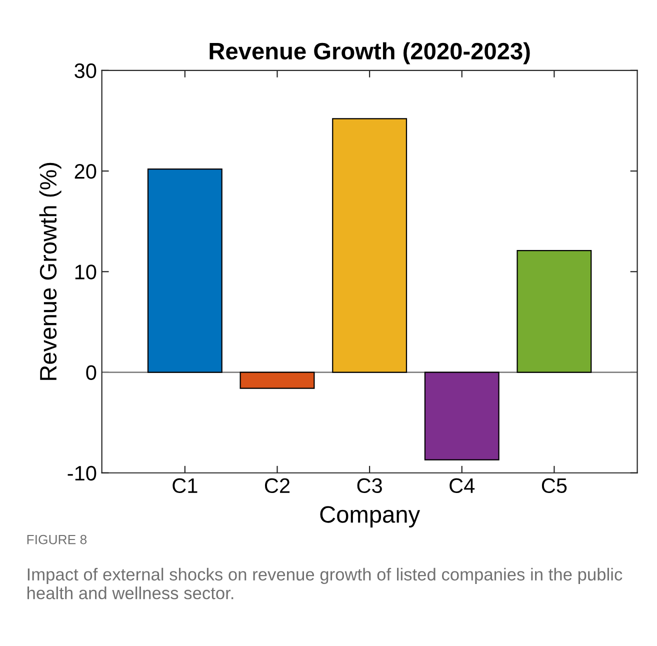 The image size is (657, 646). What do you see at coordinates (82, 473) in the screenshot?
I see `y-tick-label: -10` at bounding box center [82, 473].